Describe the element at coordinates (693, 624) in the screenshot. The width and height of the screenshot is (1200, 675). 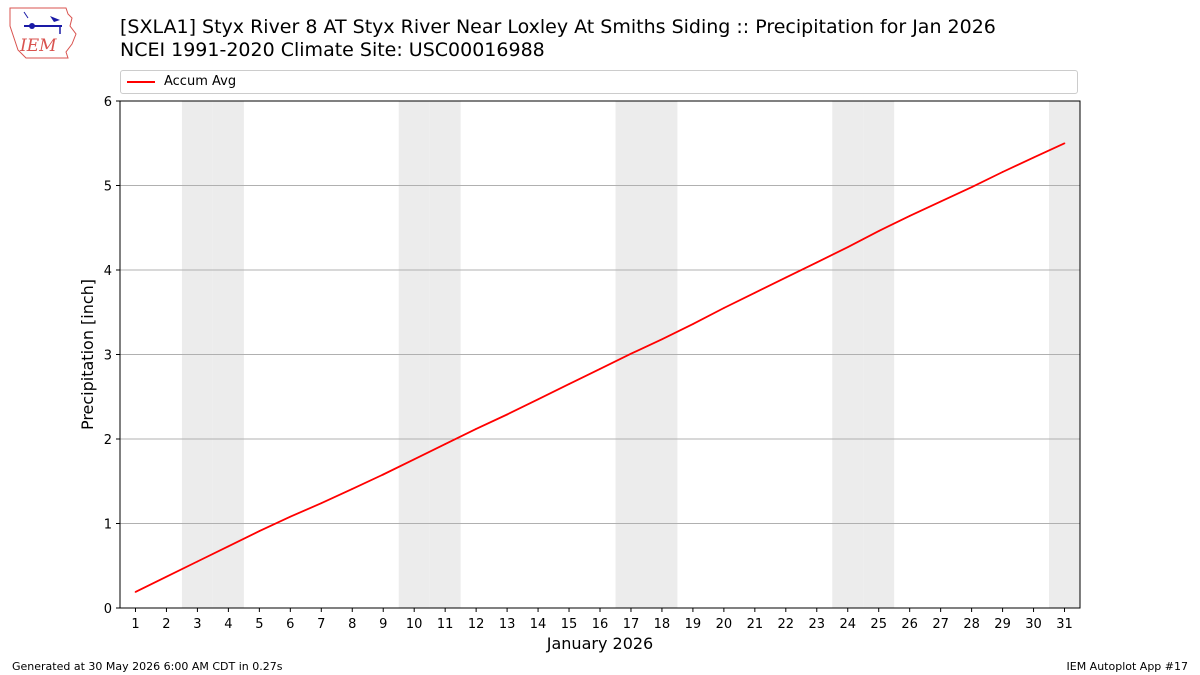
I see `x-tick-label-19: 19` at that location.